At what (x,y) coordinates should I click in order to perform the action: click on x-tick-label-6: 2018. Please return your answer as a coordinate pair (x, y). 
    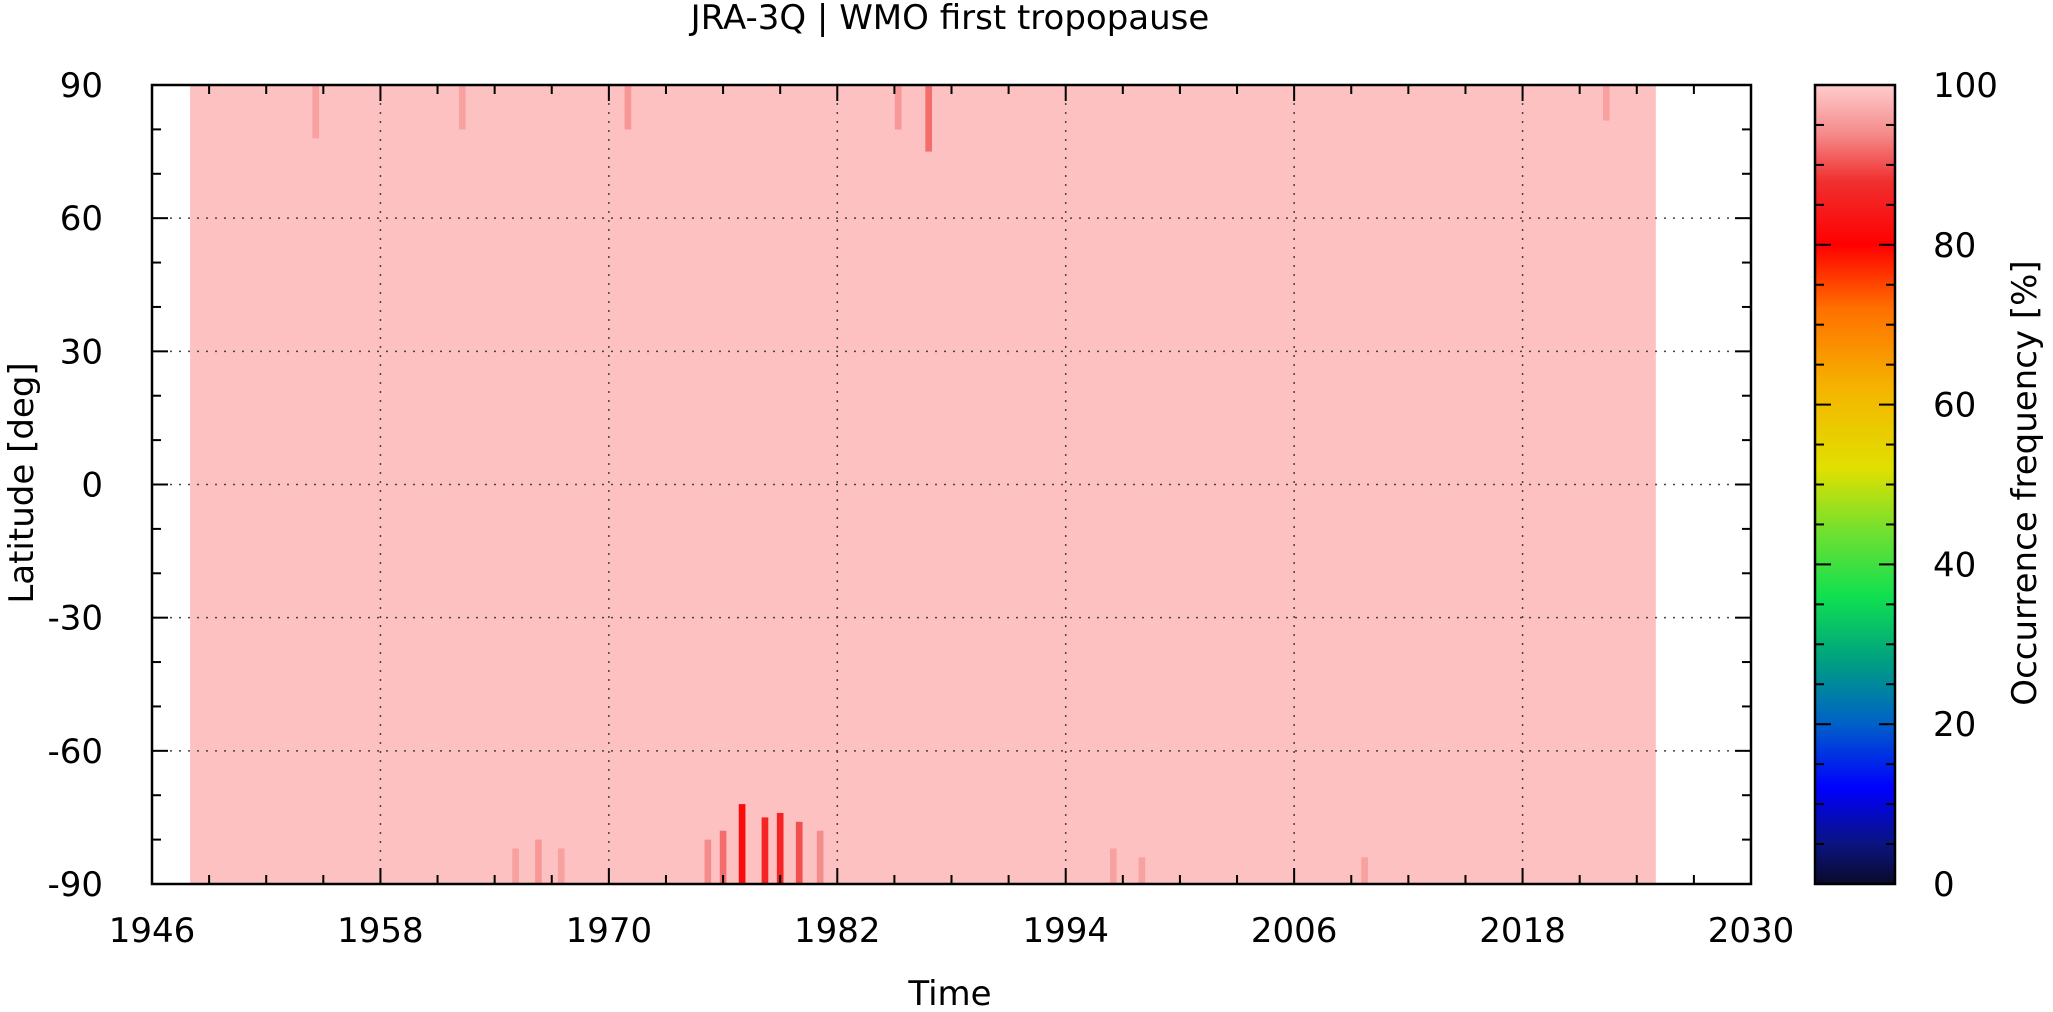
    Looking at the image, I should click on (1522, 931).